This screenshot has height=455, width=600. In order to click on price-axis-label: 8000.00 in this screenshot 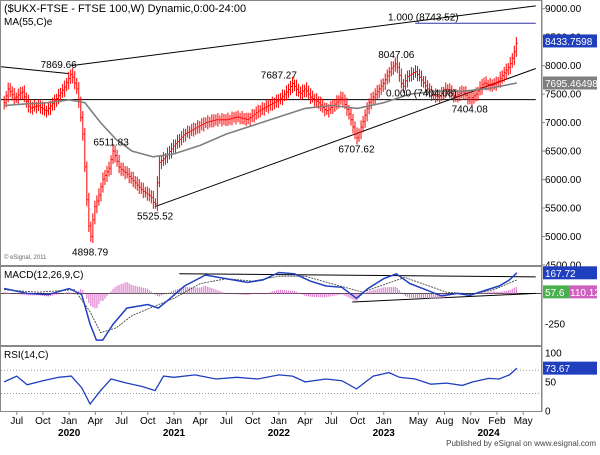, I will do `click(563, 66)`.